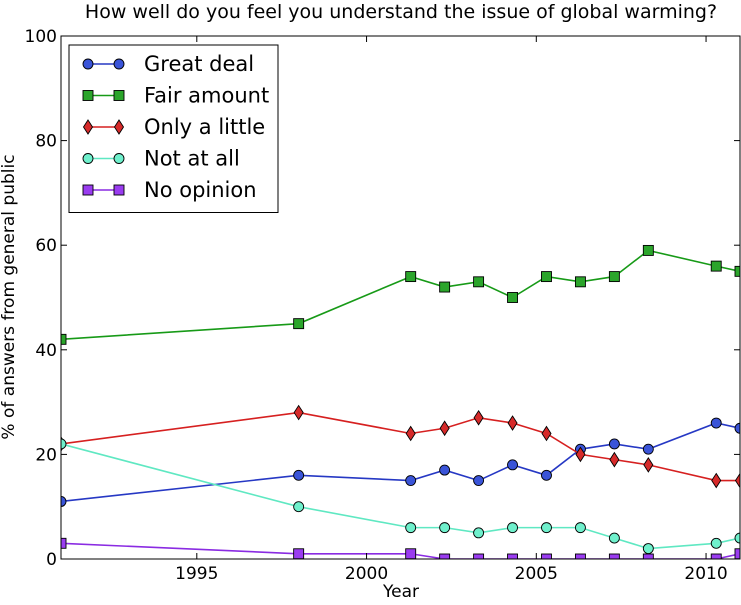 This screenshot has height=605, width=741. I want to click on x-tick-label: 2010, so click(705, 574).